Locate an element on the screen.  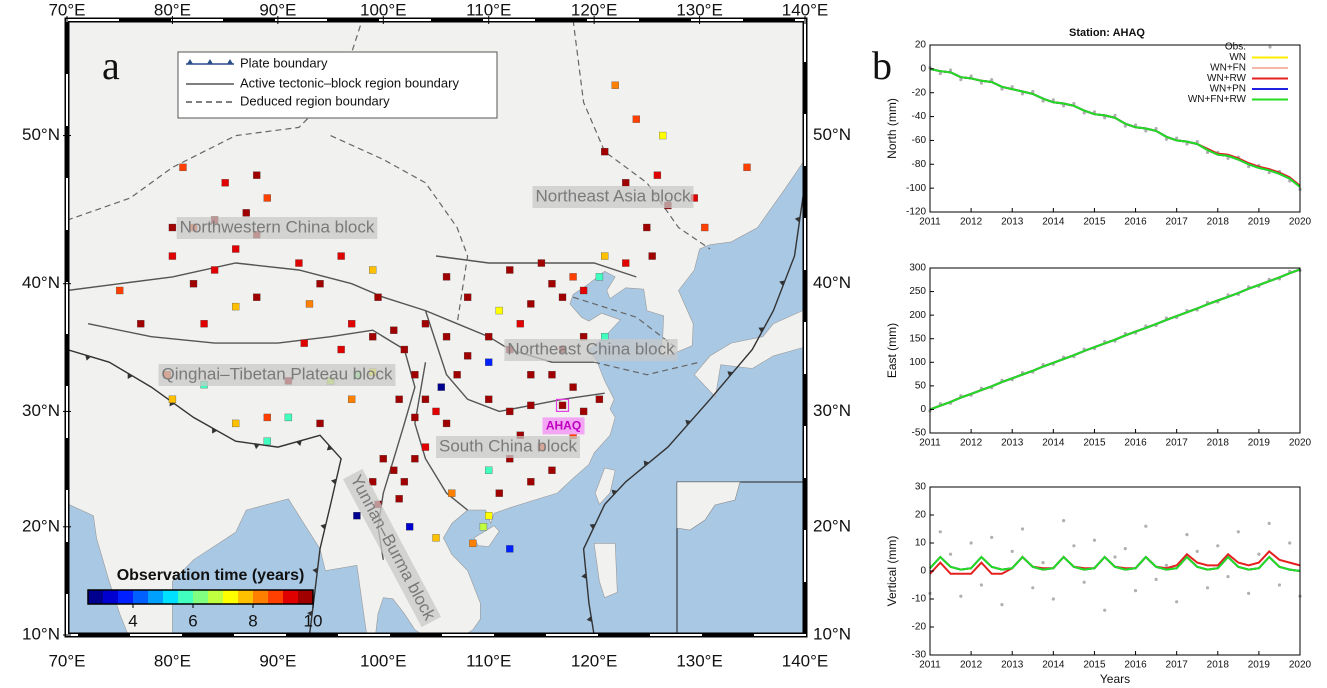
block-label-group: Northeast Asia block is located at coordinates (613, 197).